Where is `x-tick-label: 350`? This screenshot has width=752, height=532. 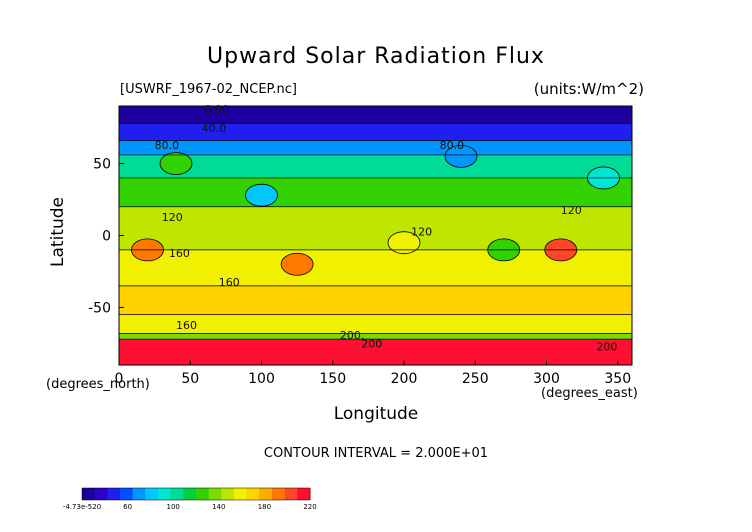
x-tick-label: 350 is located at coordinates (617, 379).